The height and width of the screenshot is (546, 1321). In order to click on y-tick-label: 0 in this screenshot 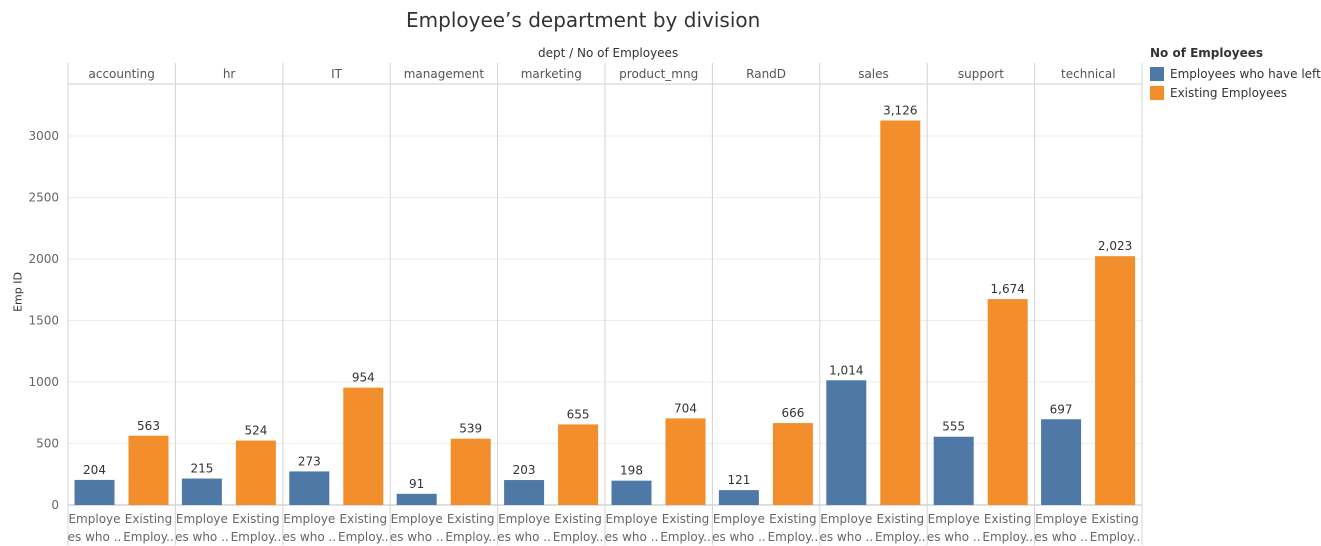, I will do `click(55, 505)`.